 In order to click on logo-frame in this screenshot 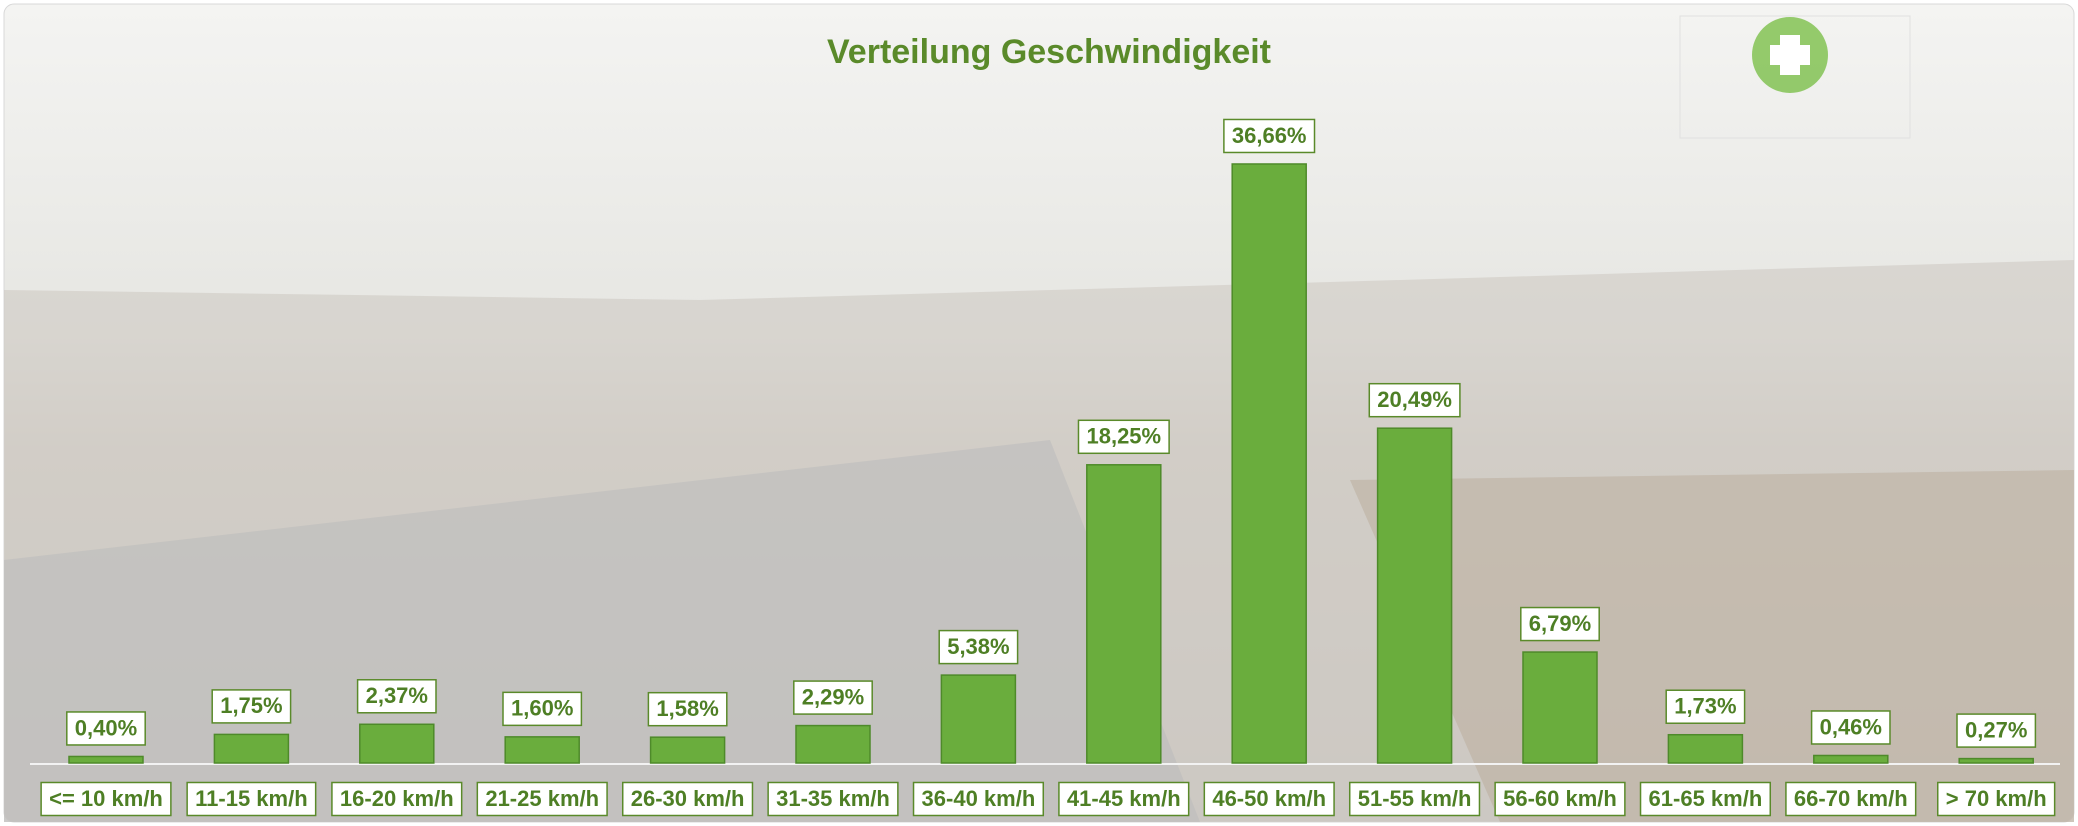, I will do `click(1795, 77)`.